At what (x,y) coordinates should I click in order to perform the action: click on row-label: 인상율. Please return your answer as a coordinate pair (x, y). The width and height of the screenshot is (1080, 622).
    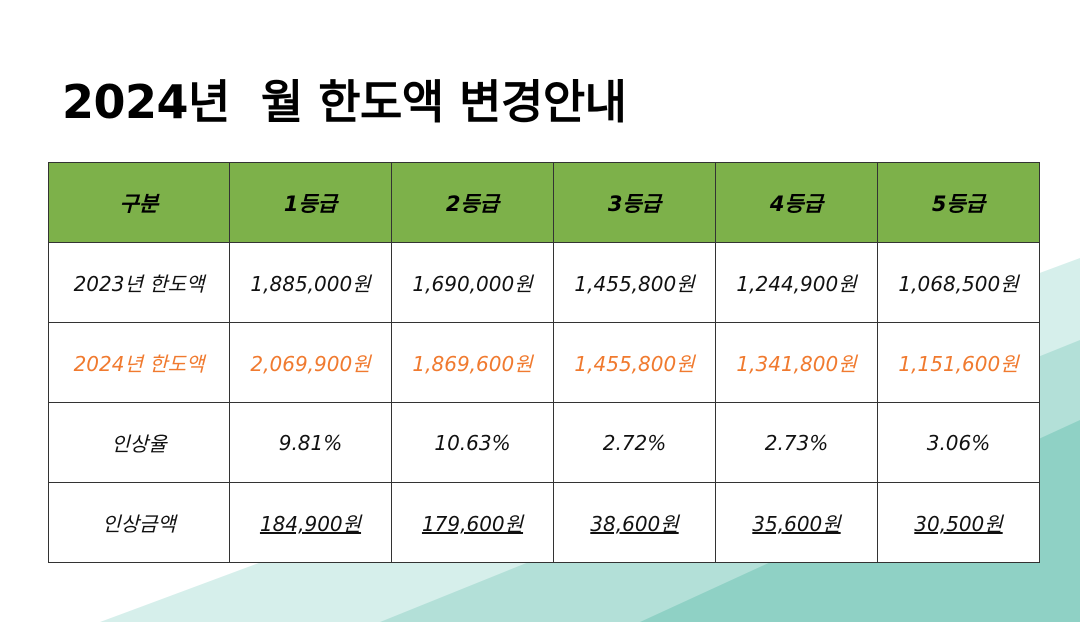
    Looking at the image, I should click on (139, 442).